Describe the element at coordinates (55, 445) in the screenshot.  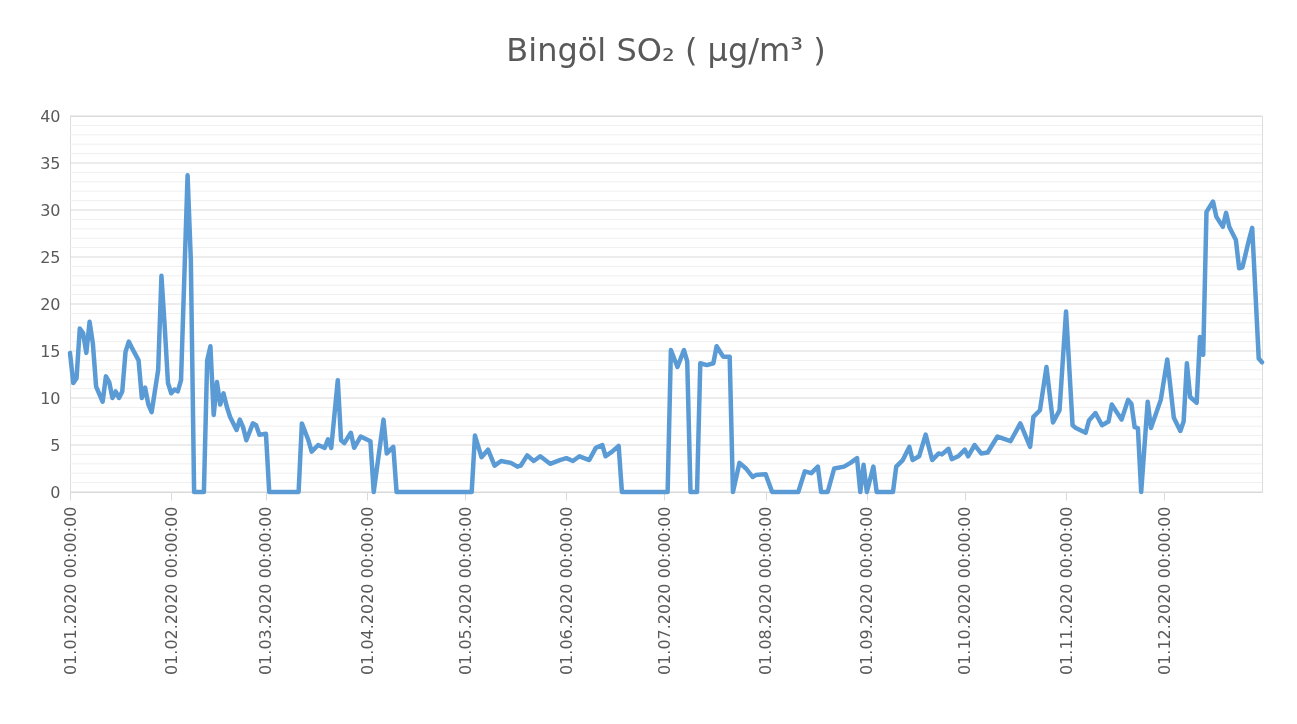
I see `y-tick-label: 5` at that location.